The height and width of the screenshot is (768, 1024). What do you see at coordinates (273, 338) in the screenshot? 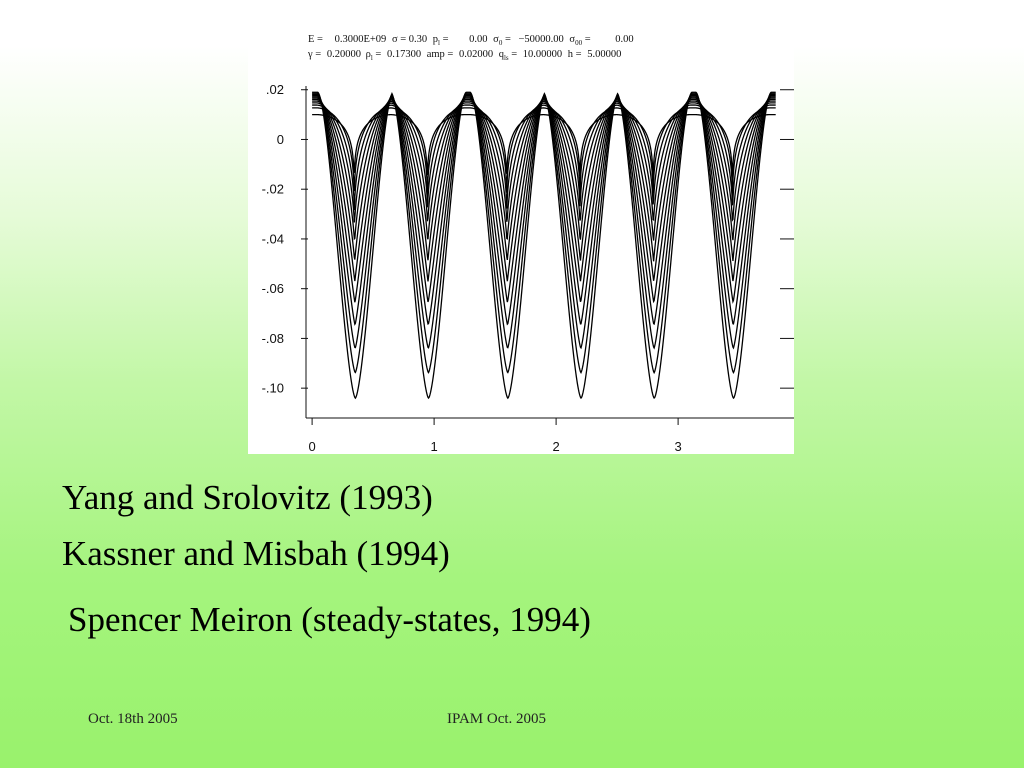
I see `y-tick-label: -.08` at bounding box center [273, 338].